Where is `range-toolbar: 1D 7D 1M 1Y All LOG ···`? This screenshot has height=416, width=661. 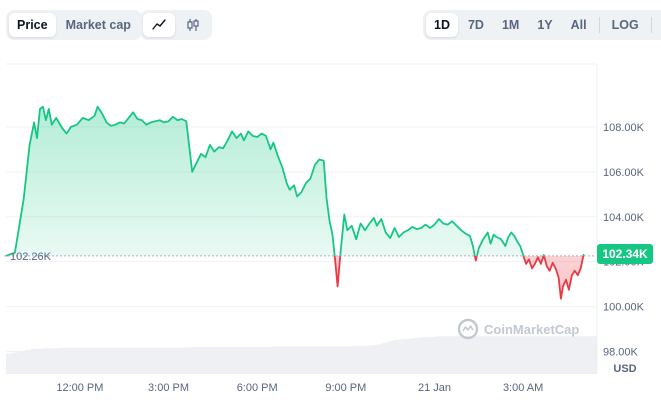
range-toolbar: 1D 7D 1M 1Y All LOG ··· is located at coordinates (542, 25).